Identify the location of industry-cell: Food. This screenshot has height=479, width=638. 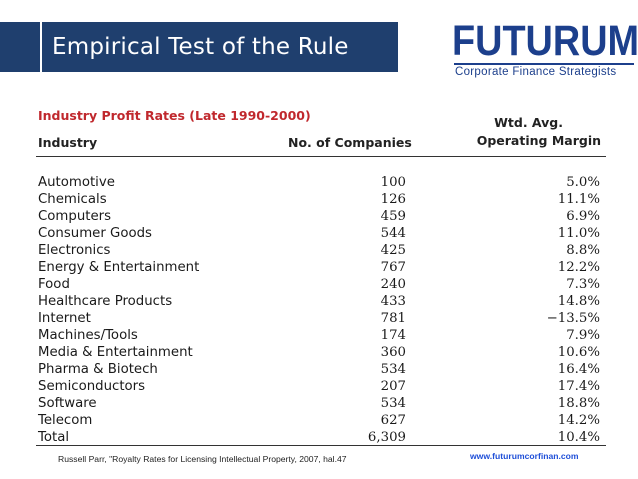
(54, 284).